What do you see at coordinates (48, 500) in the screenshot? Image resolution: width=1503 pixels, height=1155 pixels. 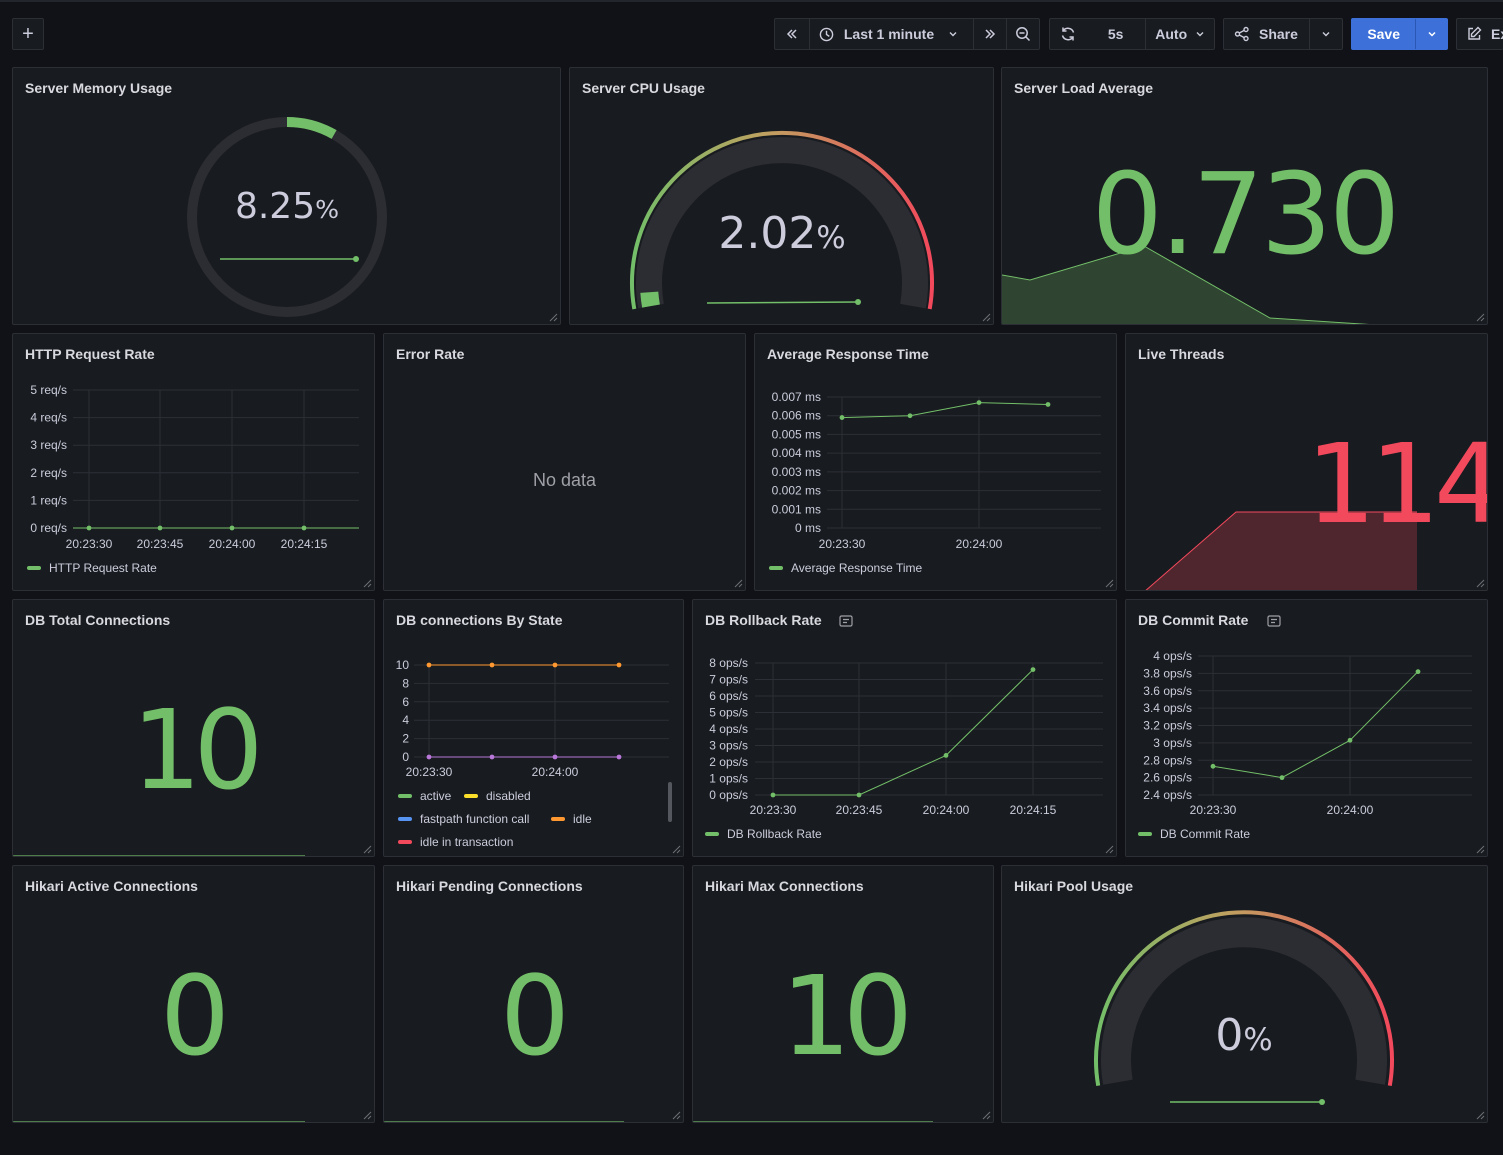 I see `y-tick-label: 1 req/s` at bounding box center [48, 500].